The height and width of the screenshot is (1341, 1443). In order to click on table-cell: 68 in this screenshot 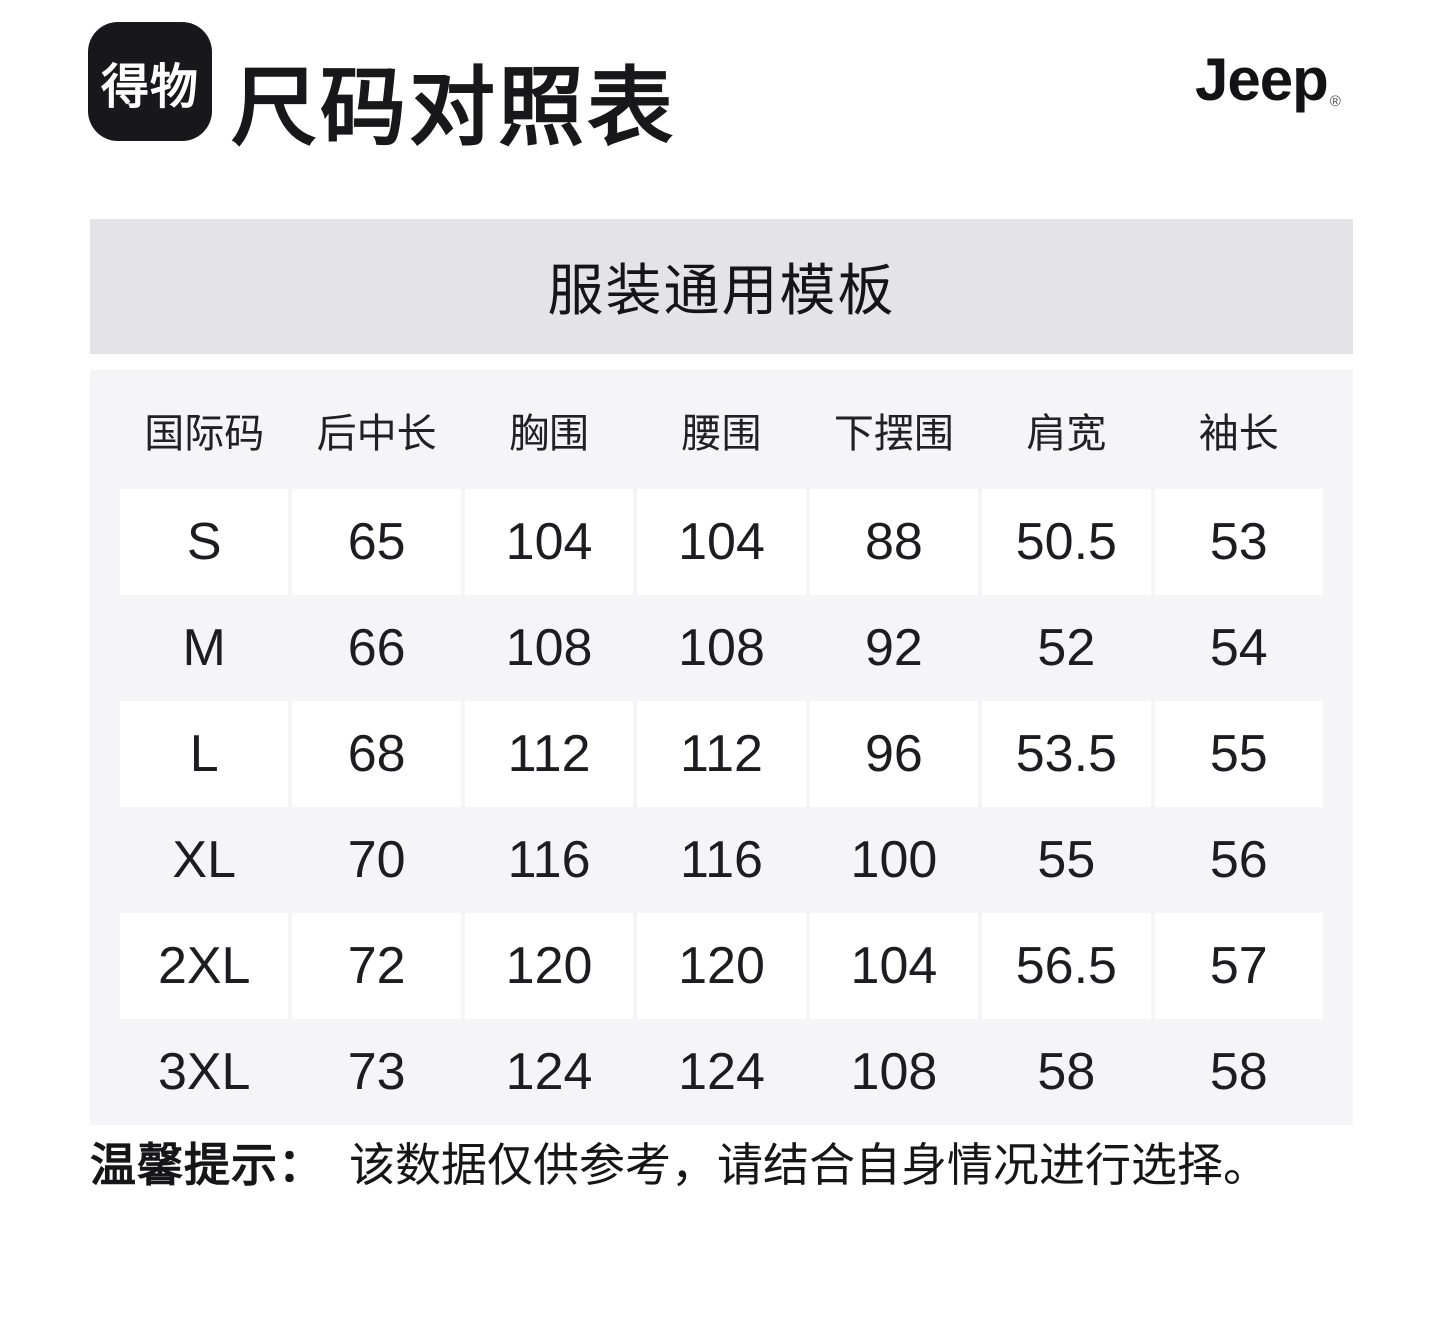, I will do `click(376, 754)`.